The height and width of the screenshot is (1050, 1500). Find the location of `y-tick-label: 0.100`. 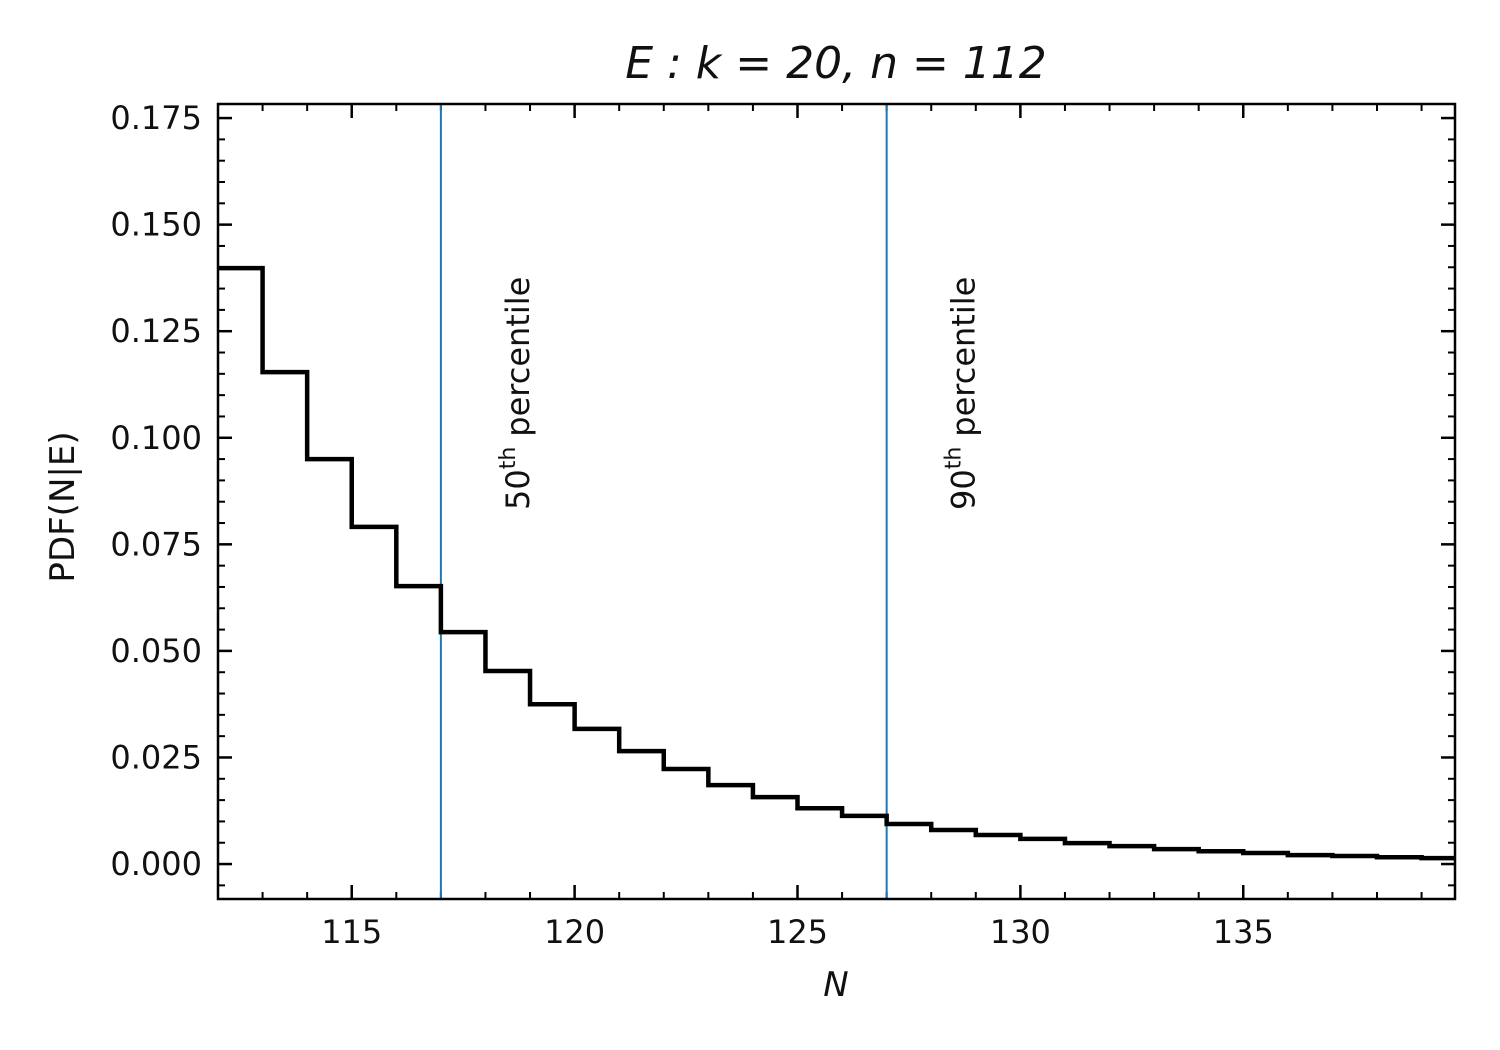

y-tick-label: 0.100 is located at coordinates (156, 438).